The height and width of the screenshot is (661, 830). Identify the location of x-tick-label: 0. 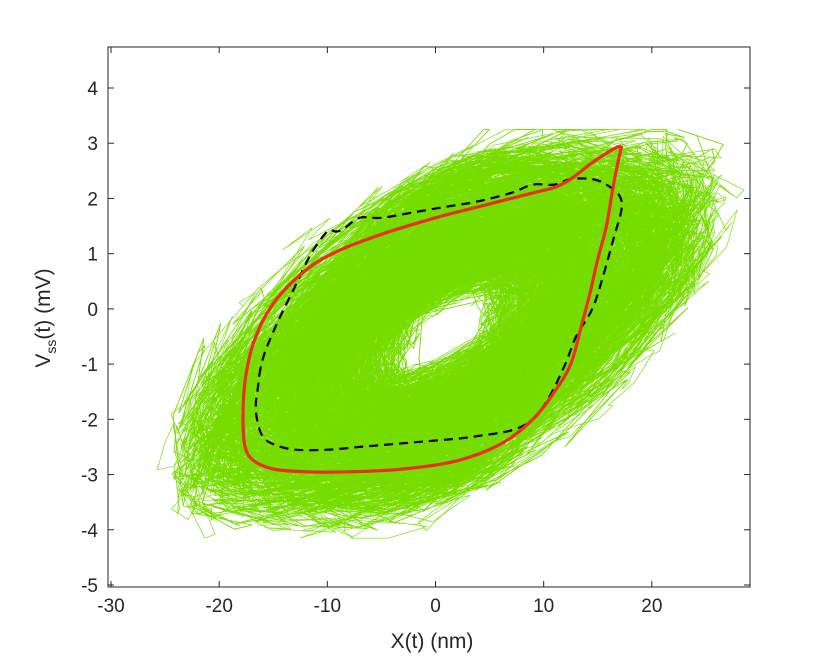
(435, 606).